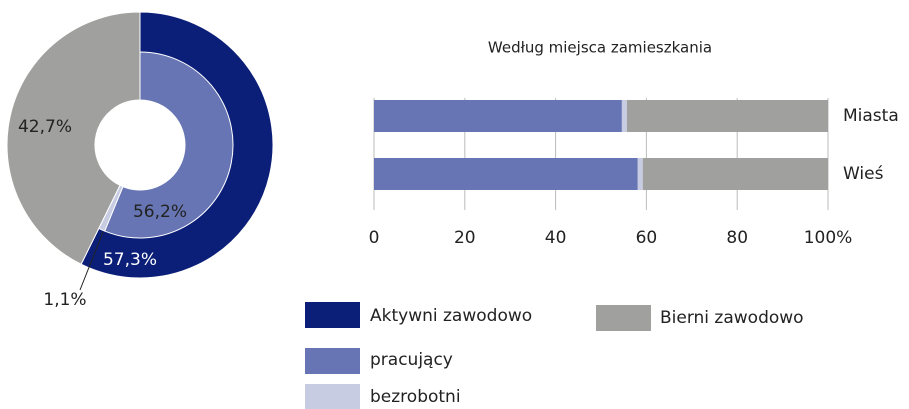 This screenshot has height=409, width=909. I want to click on data-label: 56,2%, so click(160, 212).